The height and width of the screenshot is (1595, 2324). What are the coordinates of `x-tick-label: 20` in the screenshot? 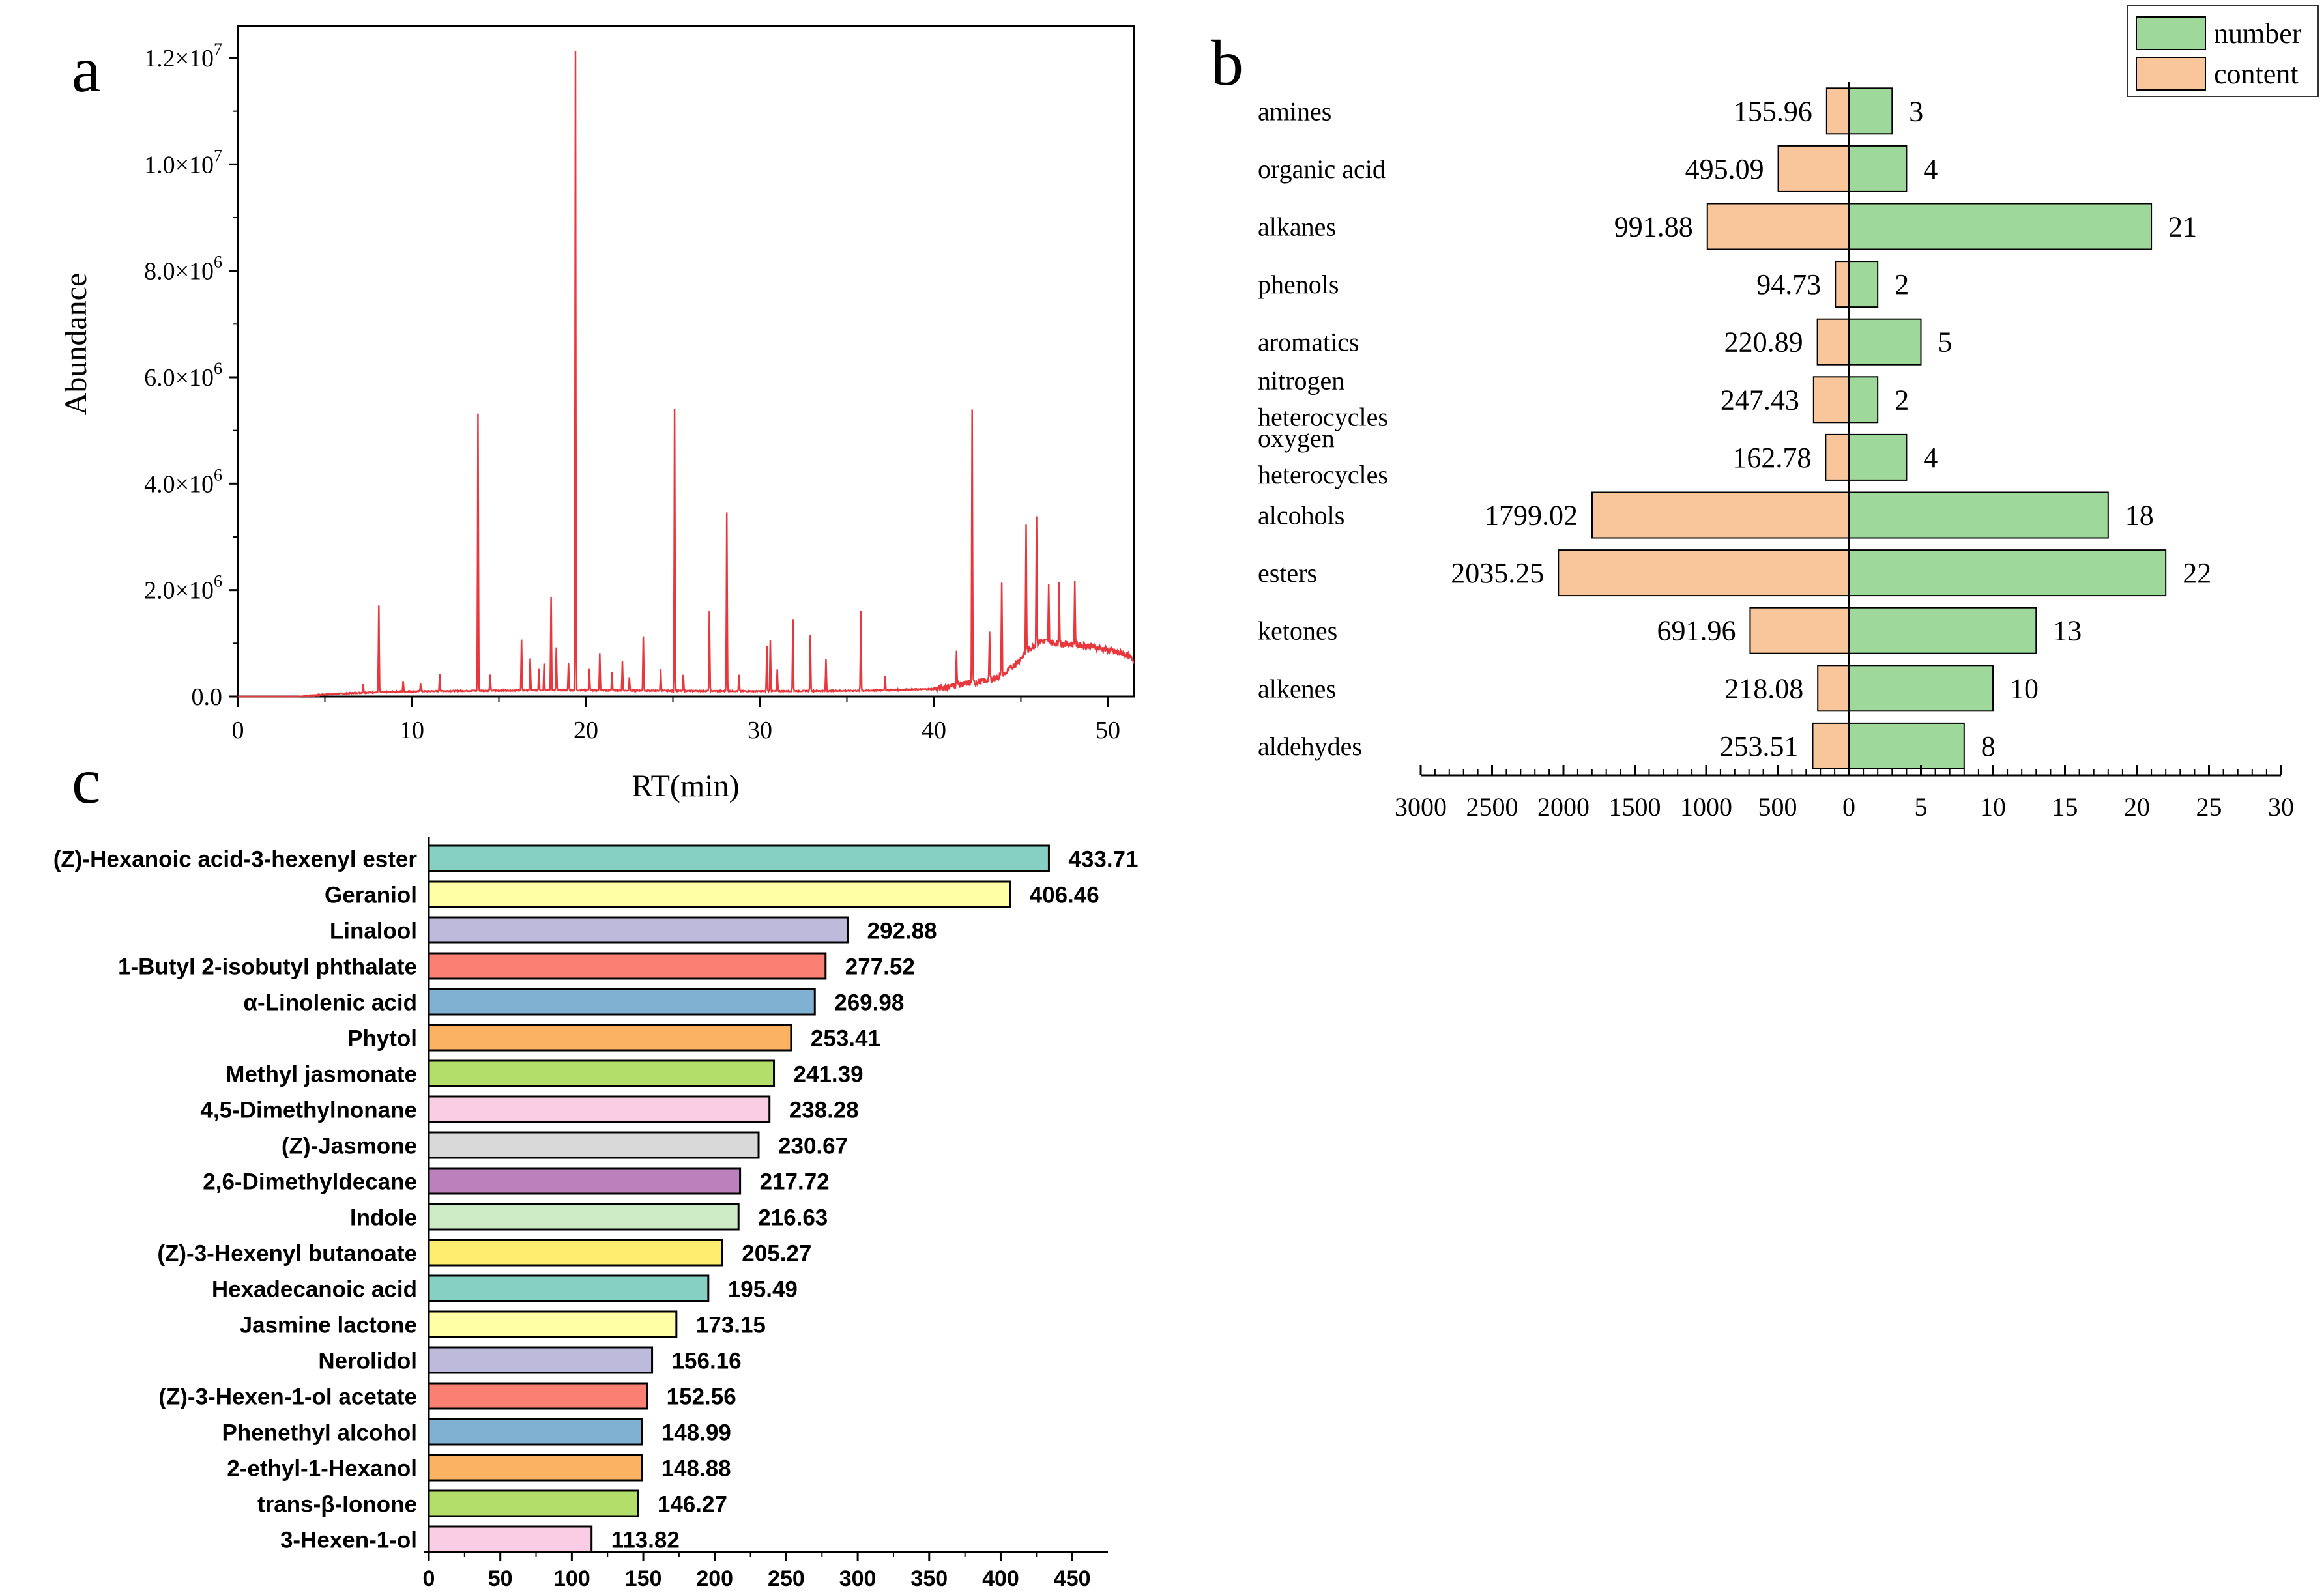 It's located at (586, 731).